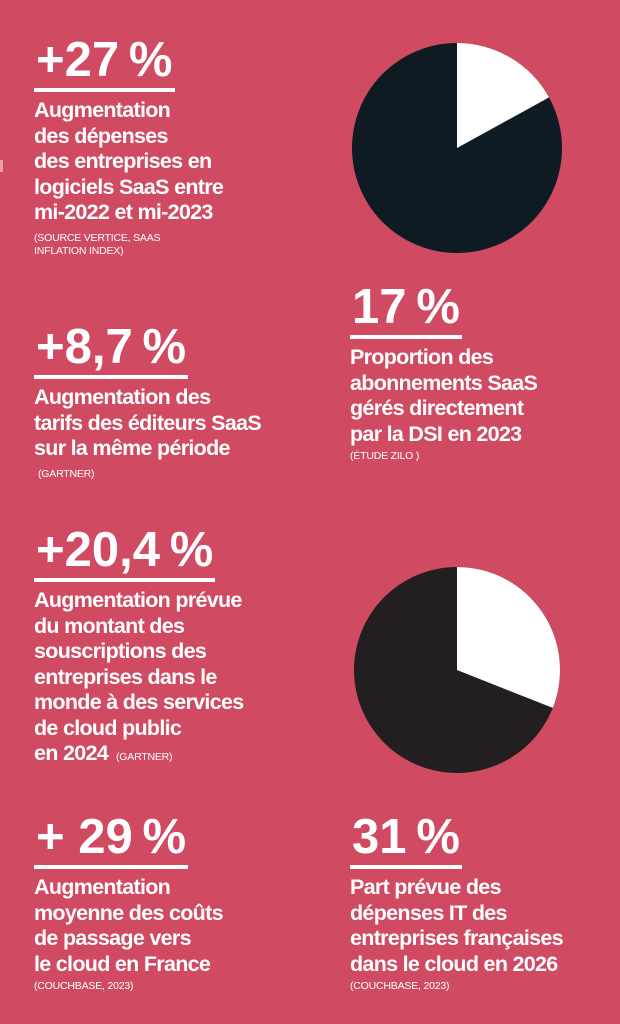 The image size is (620, 1024). Describe the element at coordinates (122, 397) in the screenshot. I see `desc-line: Augmentation des` at that location.